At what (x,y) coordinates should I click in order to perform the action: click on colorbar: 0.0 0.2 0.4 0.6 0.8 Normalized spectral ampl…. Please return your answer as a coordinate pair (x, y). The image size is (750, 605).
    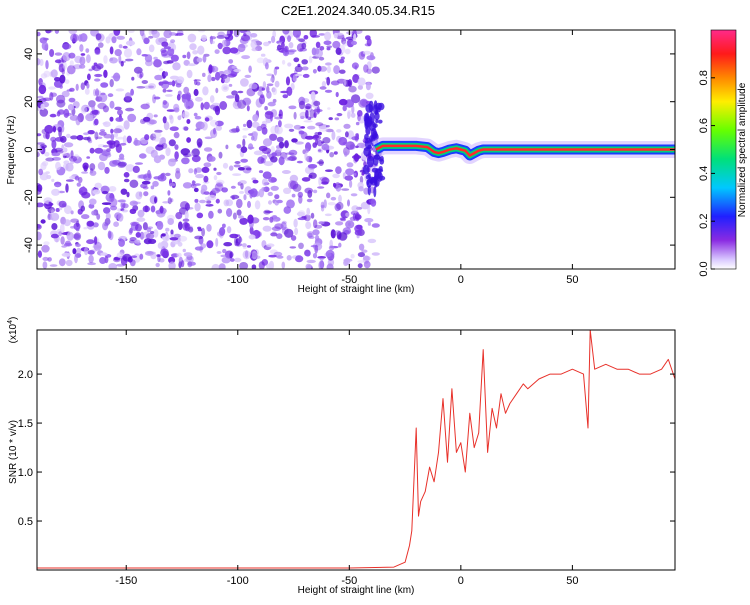
    Looking at the image, I should click on (723, 153).